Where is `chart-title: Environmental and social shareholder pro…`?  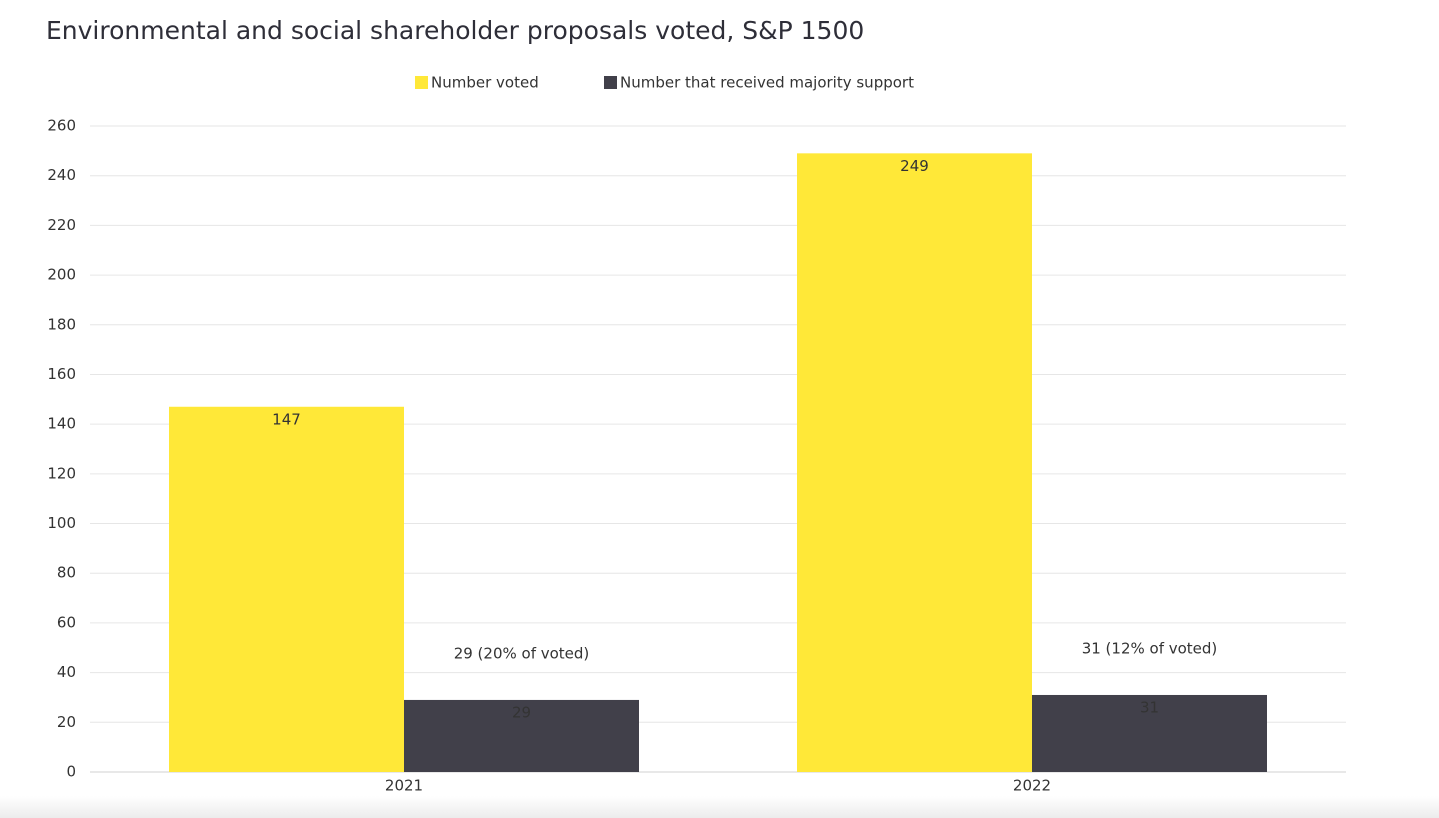
chart-title: Environmental and social shareholder pro… is located at coordinates (455, 30).